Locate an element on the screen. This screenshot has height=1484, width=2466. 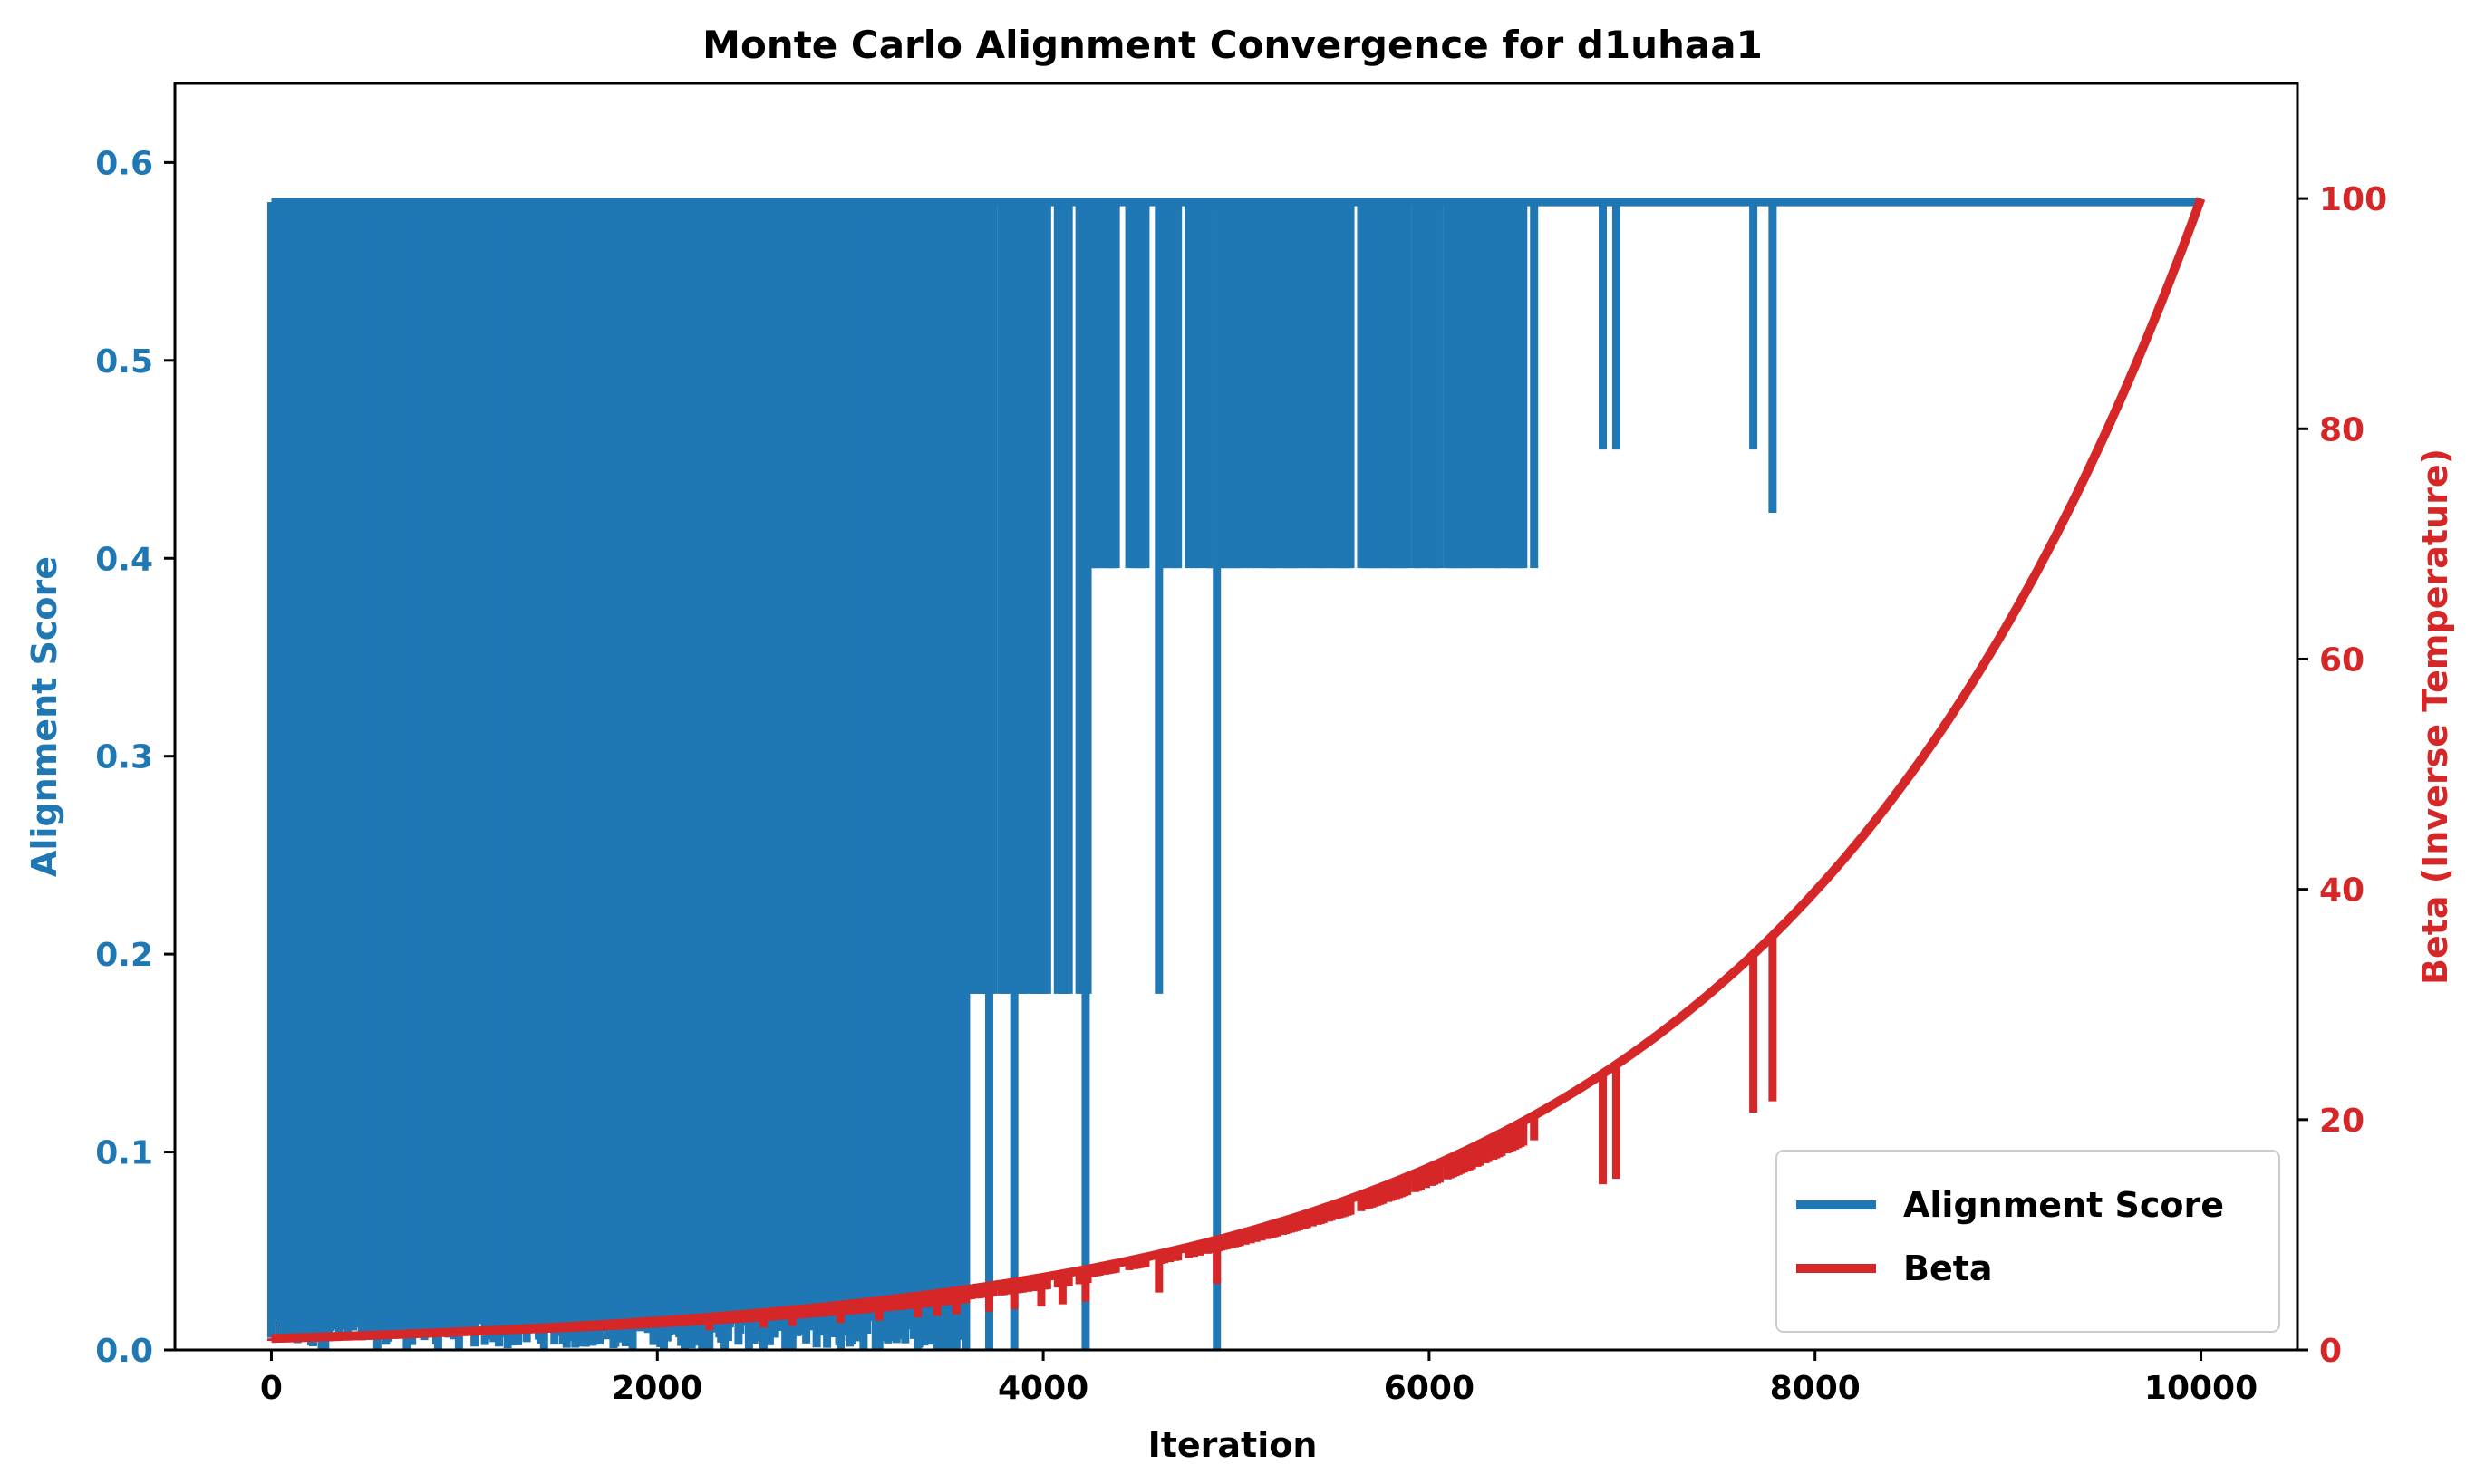
legend: Alignment Score Beta is located at coordinates (2027, 1241).